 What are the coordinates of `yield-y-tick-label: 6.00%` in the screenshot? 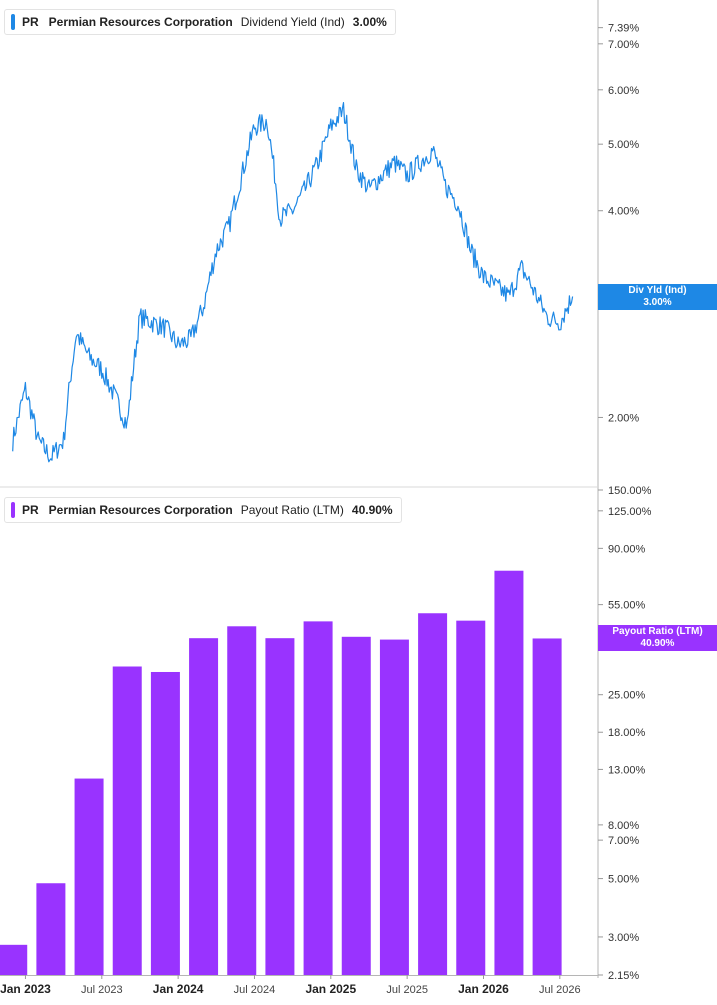 It's located at (623, 91).